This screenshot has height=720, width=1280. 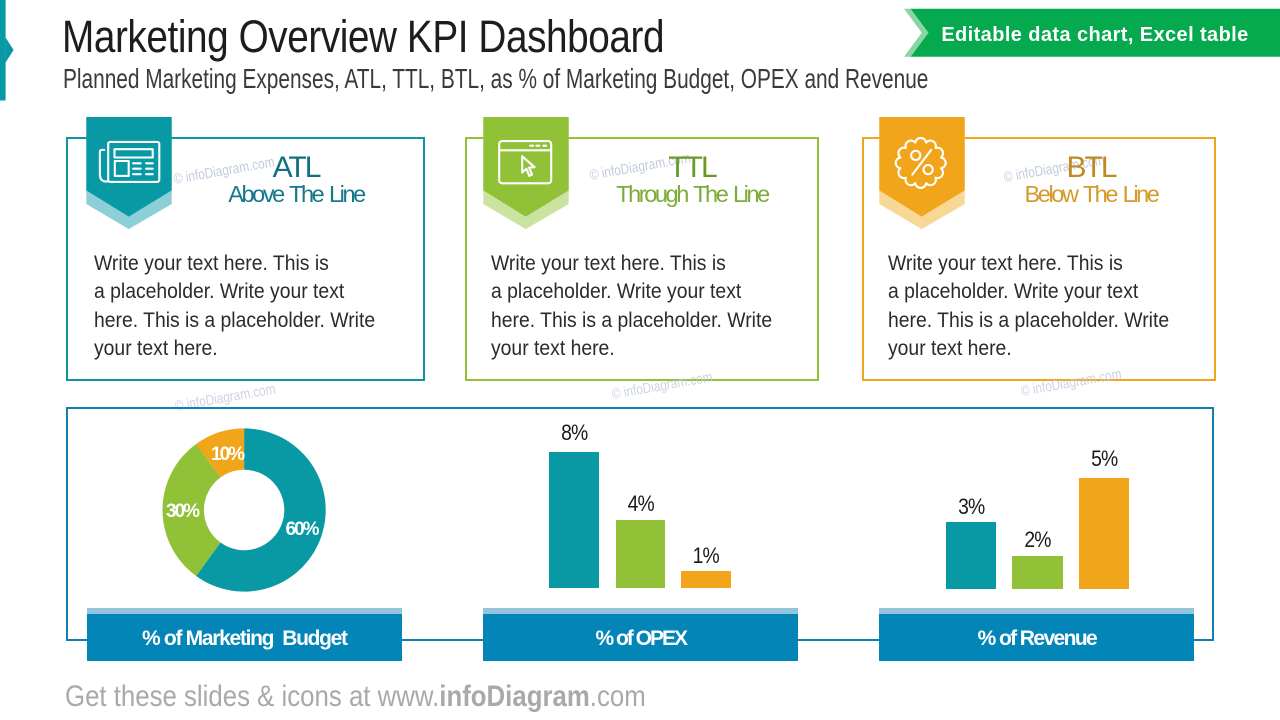 What do you see at coordinates (1094, 35) in the screenshot?
I see `svg-text:Editable data chart, Excel tab: Editable data chart, Excel table` at bounding box center [1094, 35].